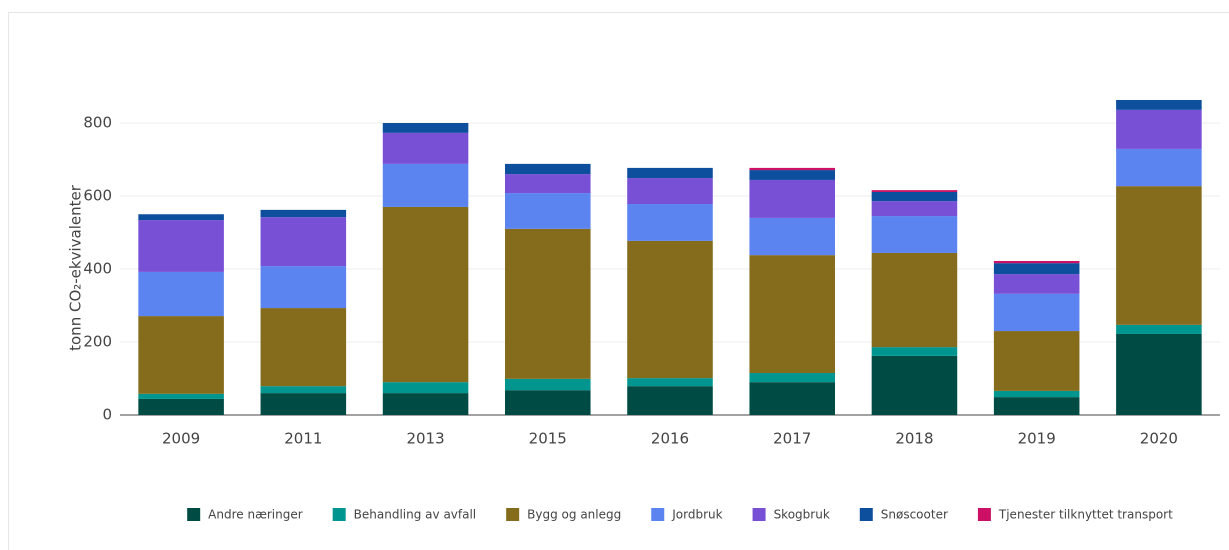 This screenshot has height=550, width=1229. Describe the element at coordinates (914, 439) in the screenshot. I see `x-tick-label: 2018` at that location.